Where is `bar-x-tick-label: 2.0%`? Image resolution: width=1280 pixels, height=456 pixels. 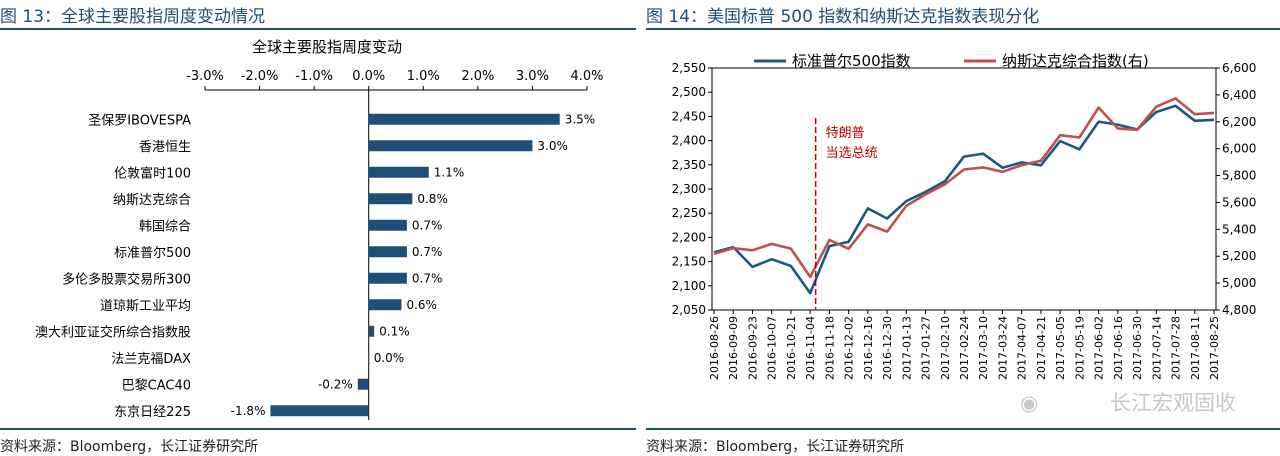 bar-x-tick-label: 2.0% is located at coordinates (477, 76).